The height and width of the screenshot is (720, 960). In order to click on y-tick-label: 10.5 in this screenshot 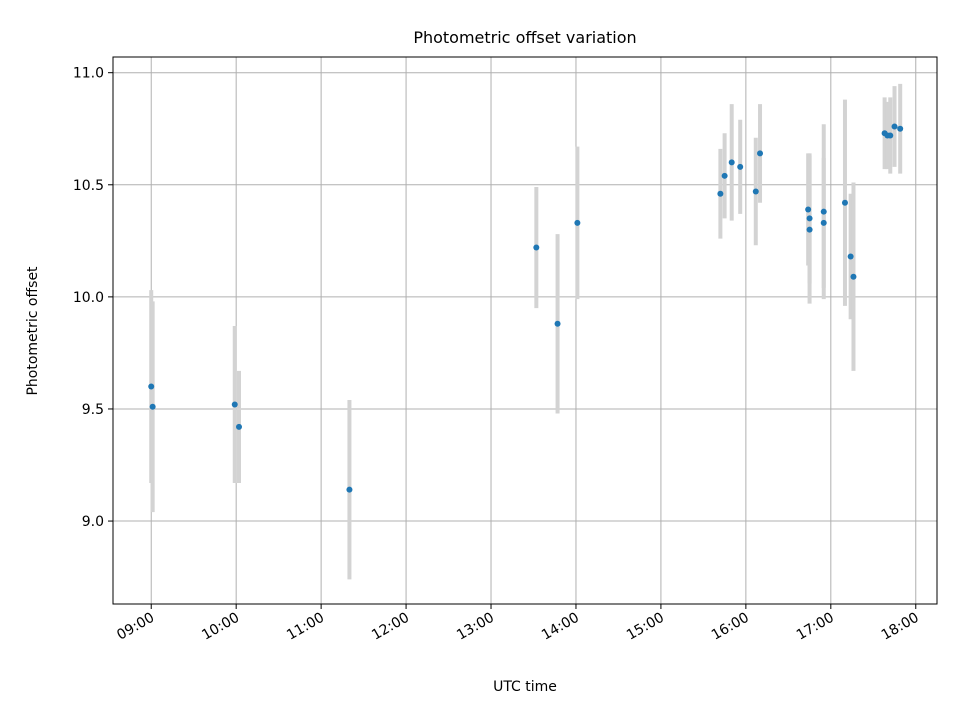, I will do `click(88, 186)`.